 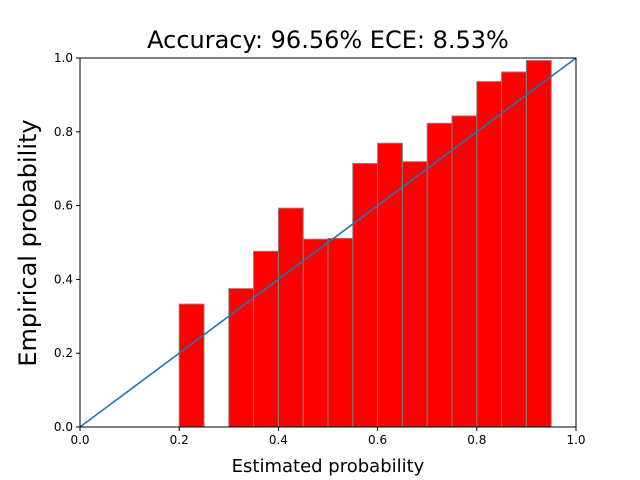 What do you see at coordinates (67, 242) in the screenshot?
I see `y-ticks: 0.0 0.2 0.4 0.6 0.8 1.0` at bounding box center [67, 242].